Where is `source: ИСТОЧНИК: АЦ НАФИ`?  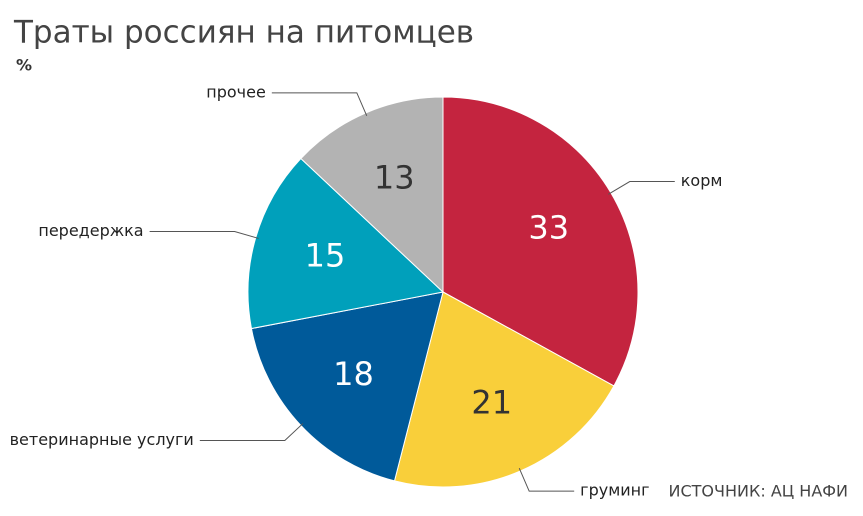 source: ИСТОЧНИК: АЦ НАФИ is located at coordinates (758, 491).